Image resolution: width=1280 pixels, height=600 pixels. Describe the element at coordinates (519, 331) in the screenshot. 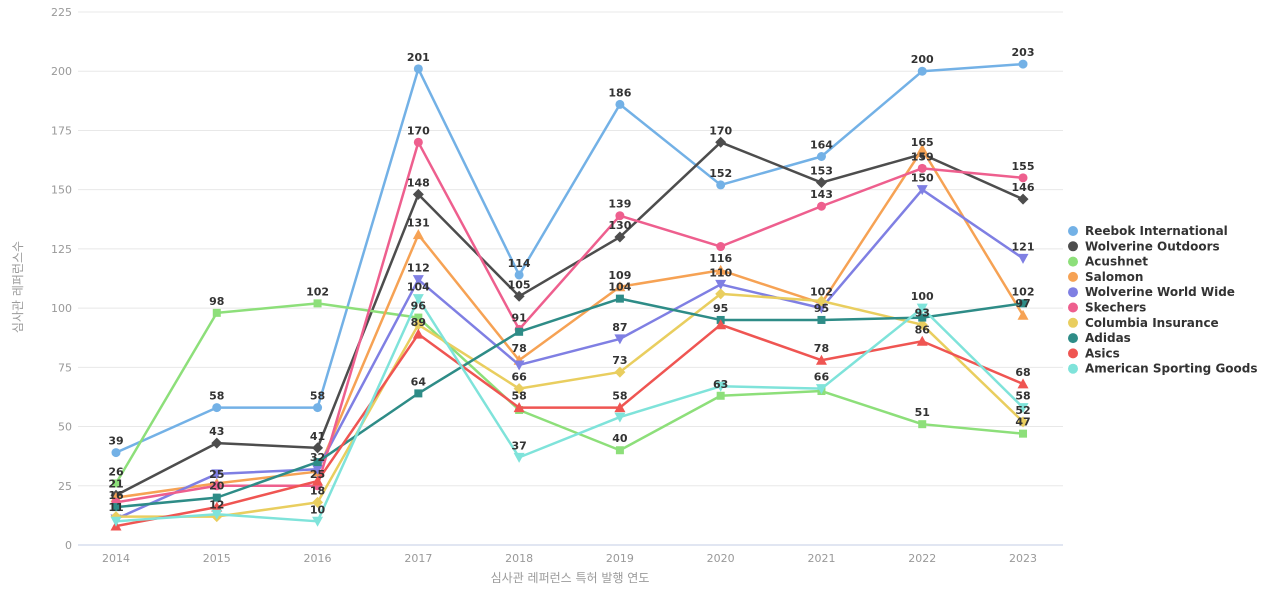

I see `data-point-adidas-2018` at that location.